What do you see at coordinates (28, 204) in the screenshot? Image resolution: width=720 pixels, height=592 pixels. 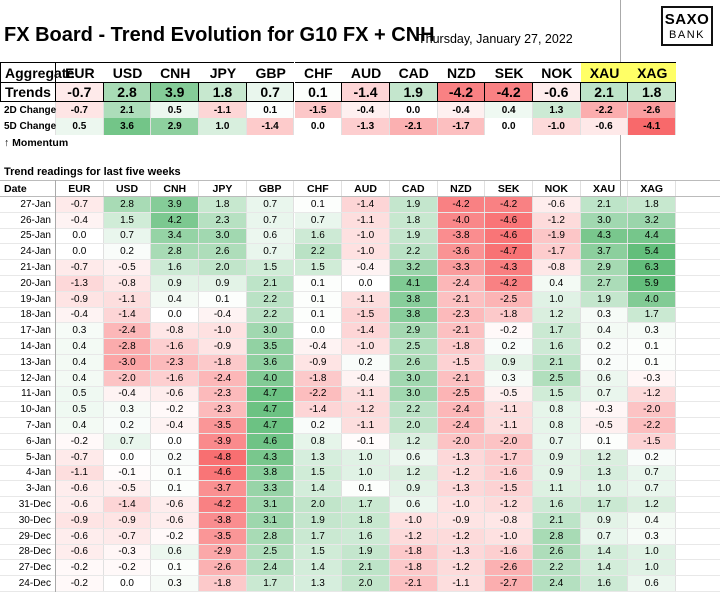 I see `row-date: 27-Jan` at bounding box center [28, 204].